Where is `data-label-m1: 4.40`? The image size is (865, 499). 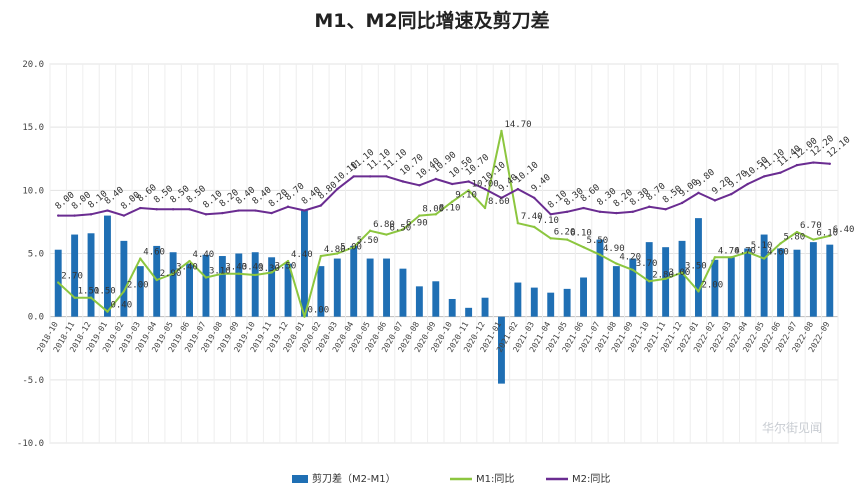 data-label-m1: 4.40 is located at coordinates (204, 255).